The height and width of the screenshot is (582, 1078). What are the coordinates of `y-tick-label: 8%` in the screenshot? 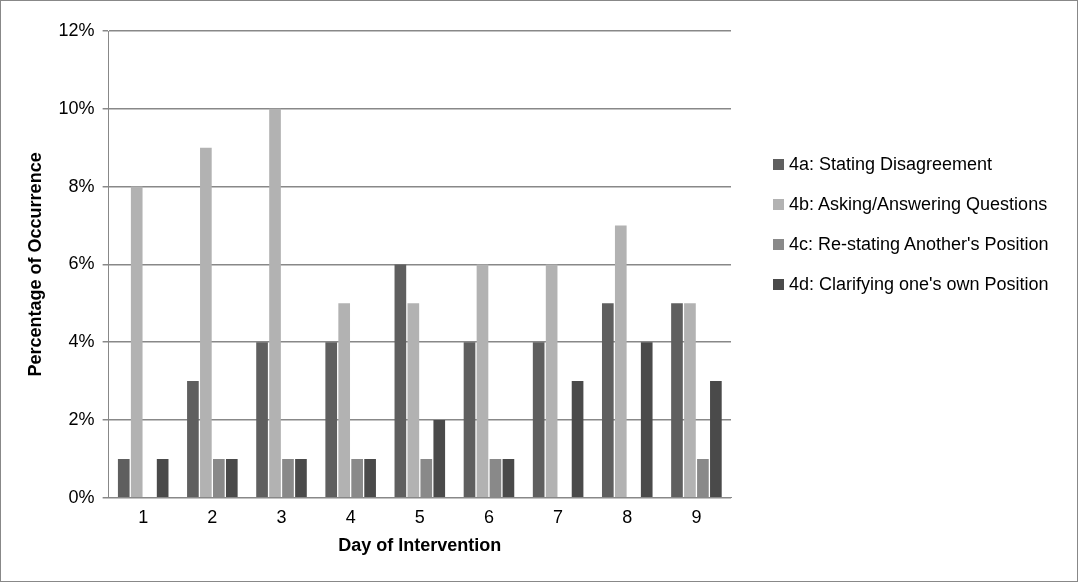 It's located at (81, 185).